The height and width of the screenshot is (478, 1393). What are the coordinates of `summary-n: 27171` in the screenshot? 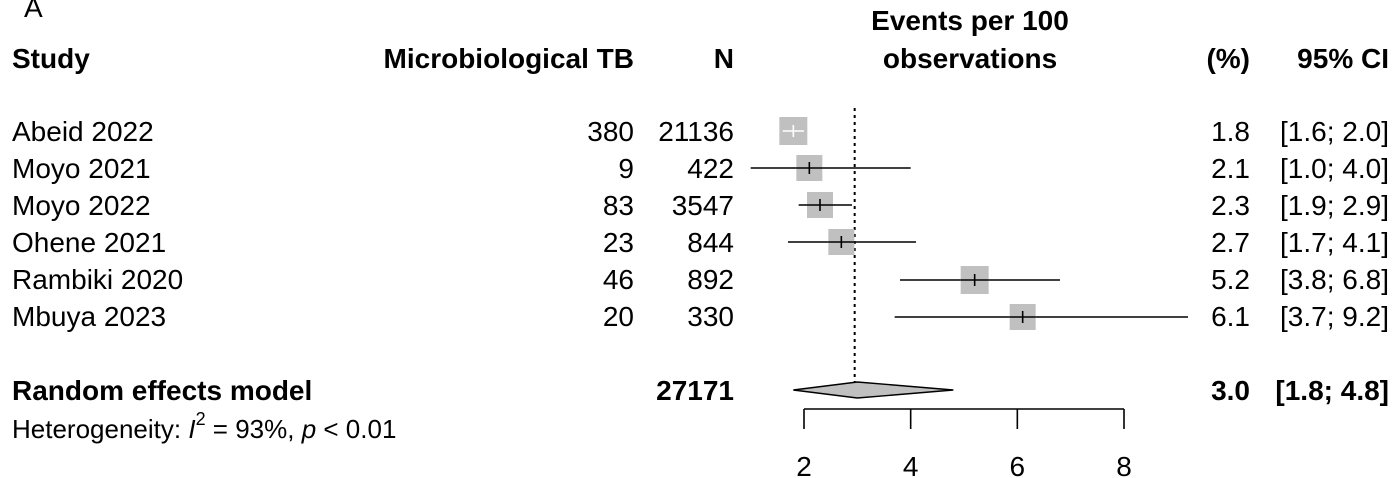 It's located at (695, 390).